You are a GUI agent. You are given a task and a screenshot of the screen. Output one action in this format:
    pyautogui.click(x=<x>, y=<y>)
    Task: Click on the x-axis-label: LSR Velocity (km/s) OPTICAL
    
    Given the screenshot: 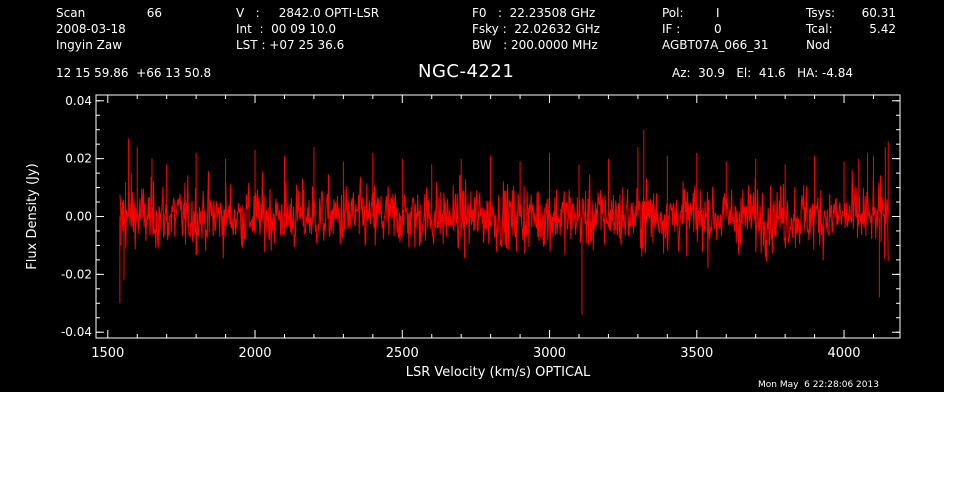 What is the action you would take?
    pyautogui.click(x=498, y=372)
    